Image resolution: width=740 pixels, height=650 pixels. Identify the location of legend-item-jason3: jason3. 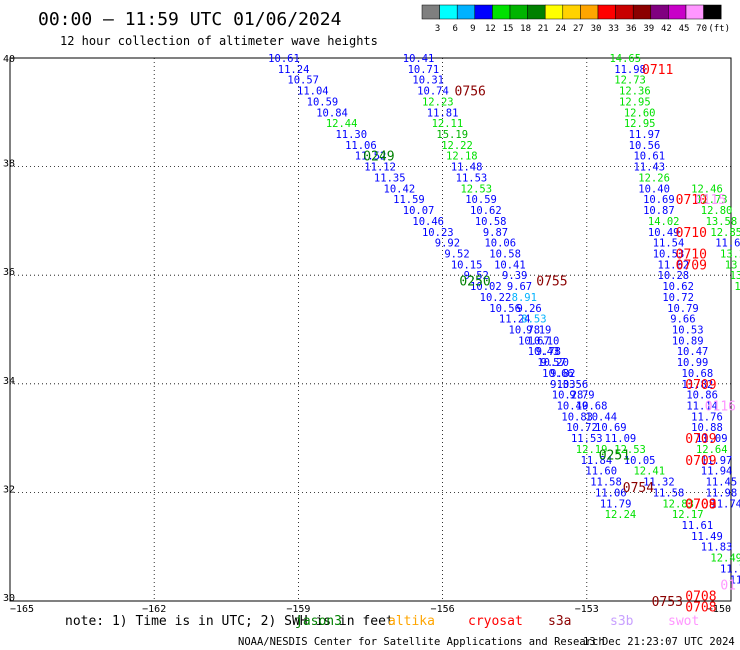
(318, 621).